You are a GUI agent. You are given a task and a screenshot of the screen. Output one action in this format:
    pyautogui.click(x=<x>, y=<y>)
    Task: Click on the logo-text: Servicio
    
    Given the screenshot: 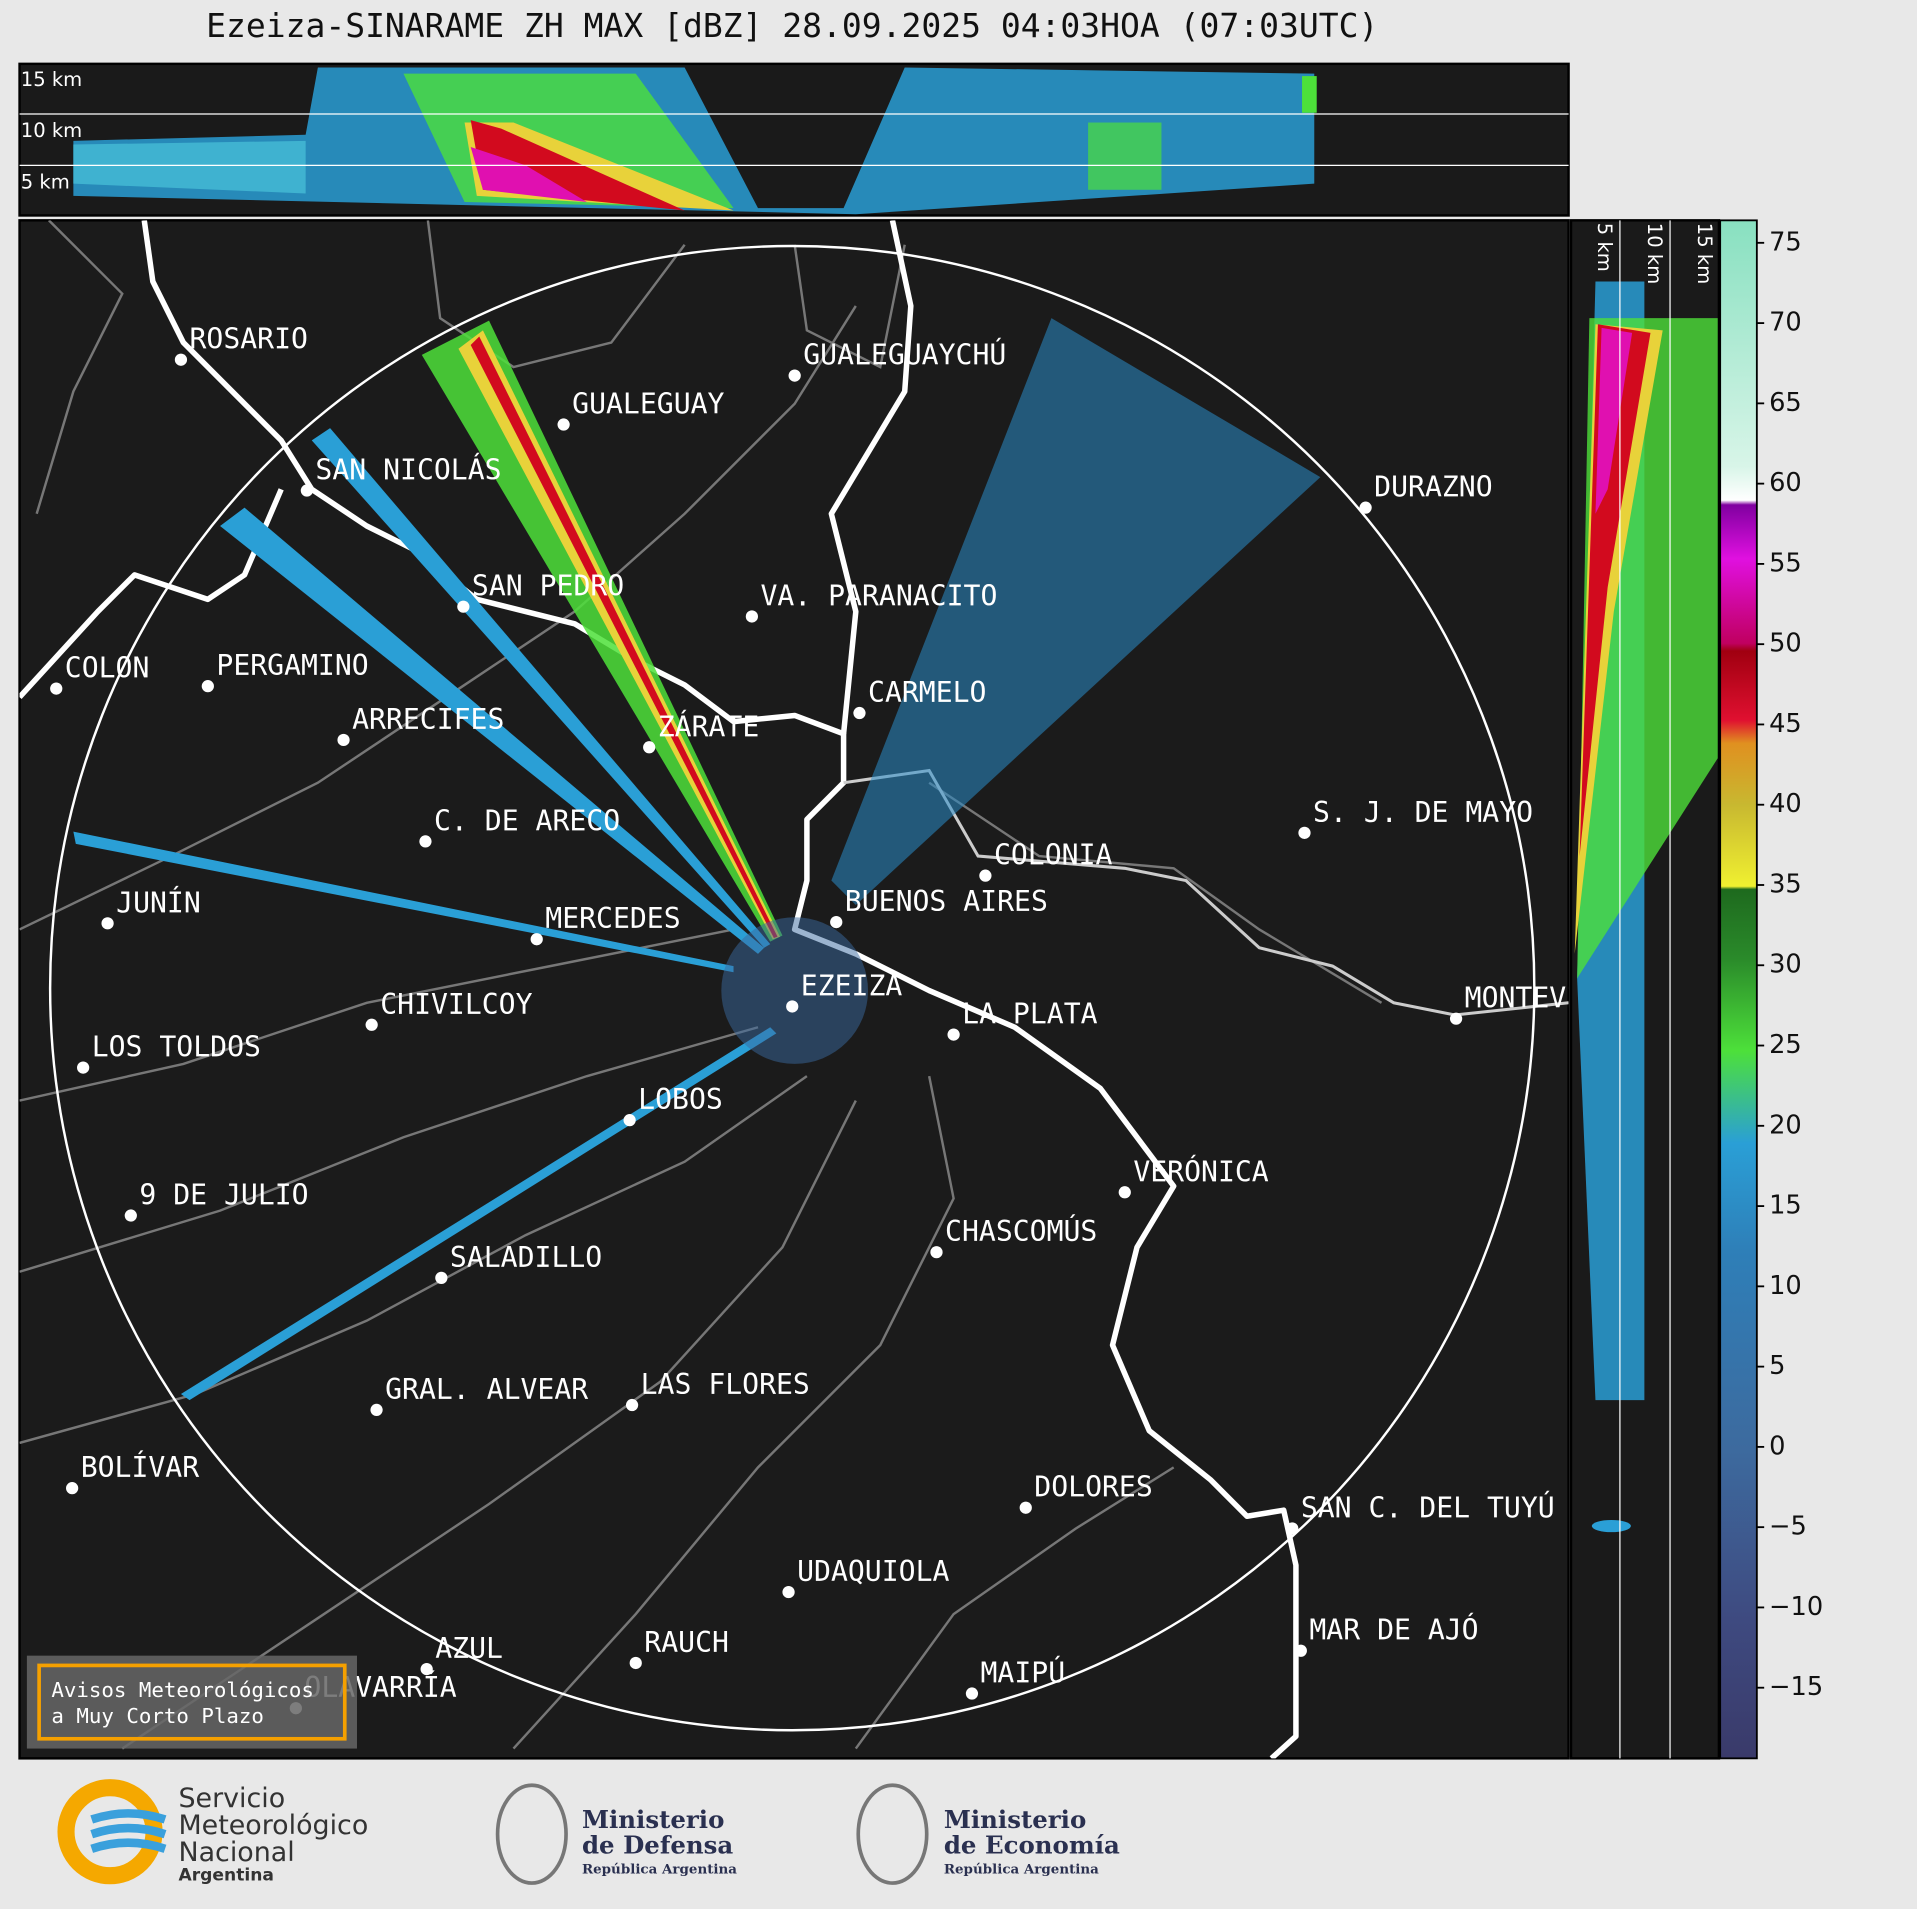 What is the action you would take?
    pyautogui.click(x=231, y=1798)
    